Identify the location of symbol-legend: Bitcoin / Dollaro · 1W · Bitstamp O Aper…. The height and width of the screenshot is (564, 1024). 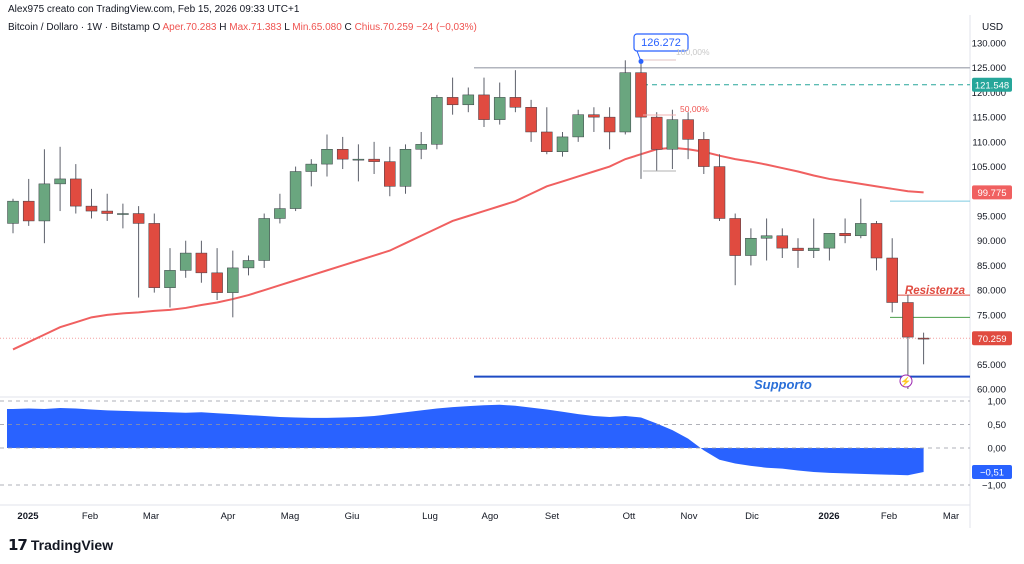
(242, 27).